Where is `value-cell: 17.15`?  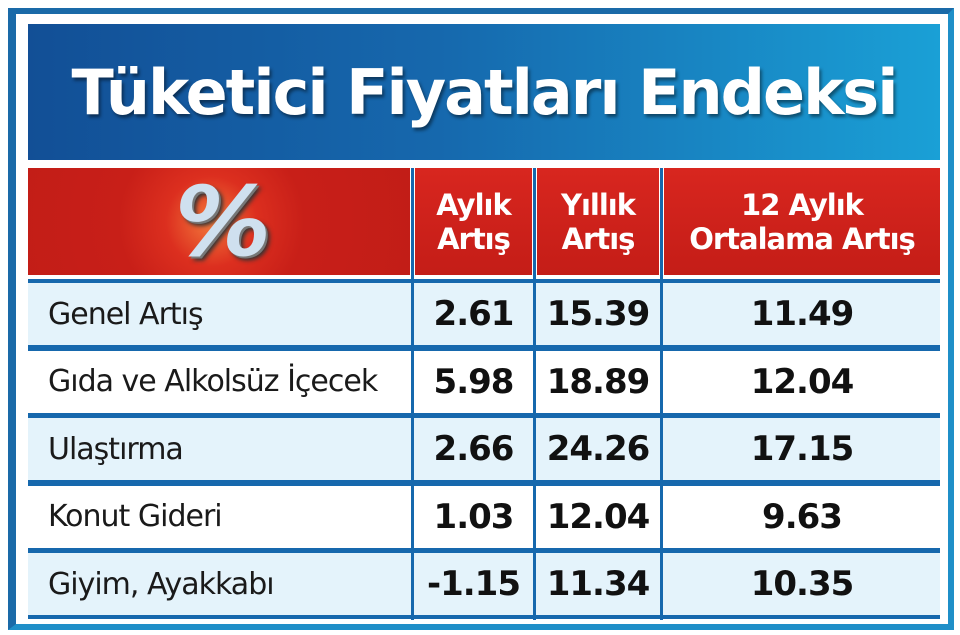
value-cell: 17.15 is located at coordinates (802, 449).